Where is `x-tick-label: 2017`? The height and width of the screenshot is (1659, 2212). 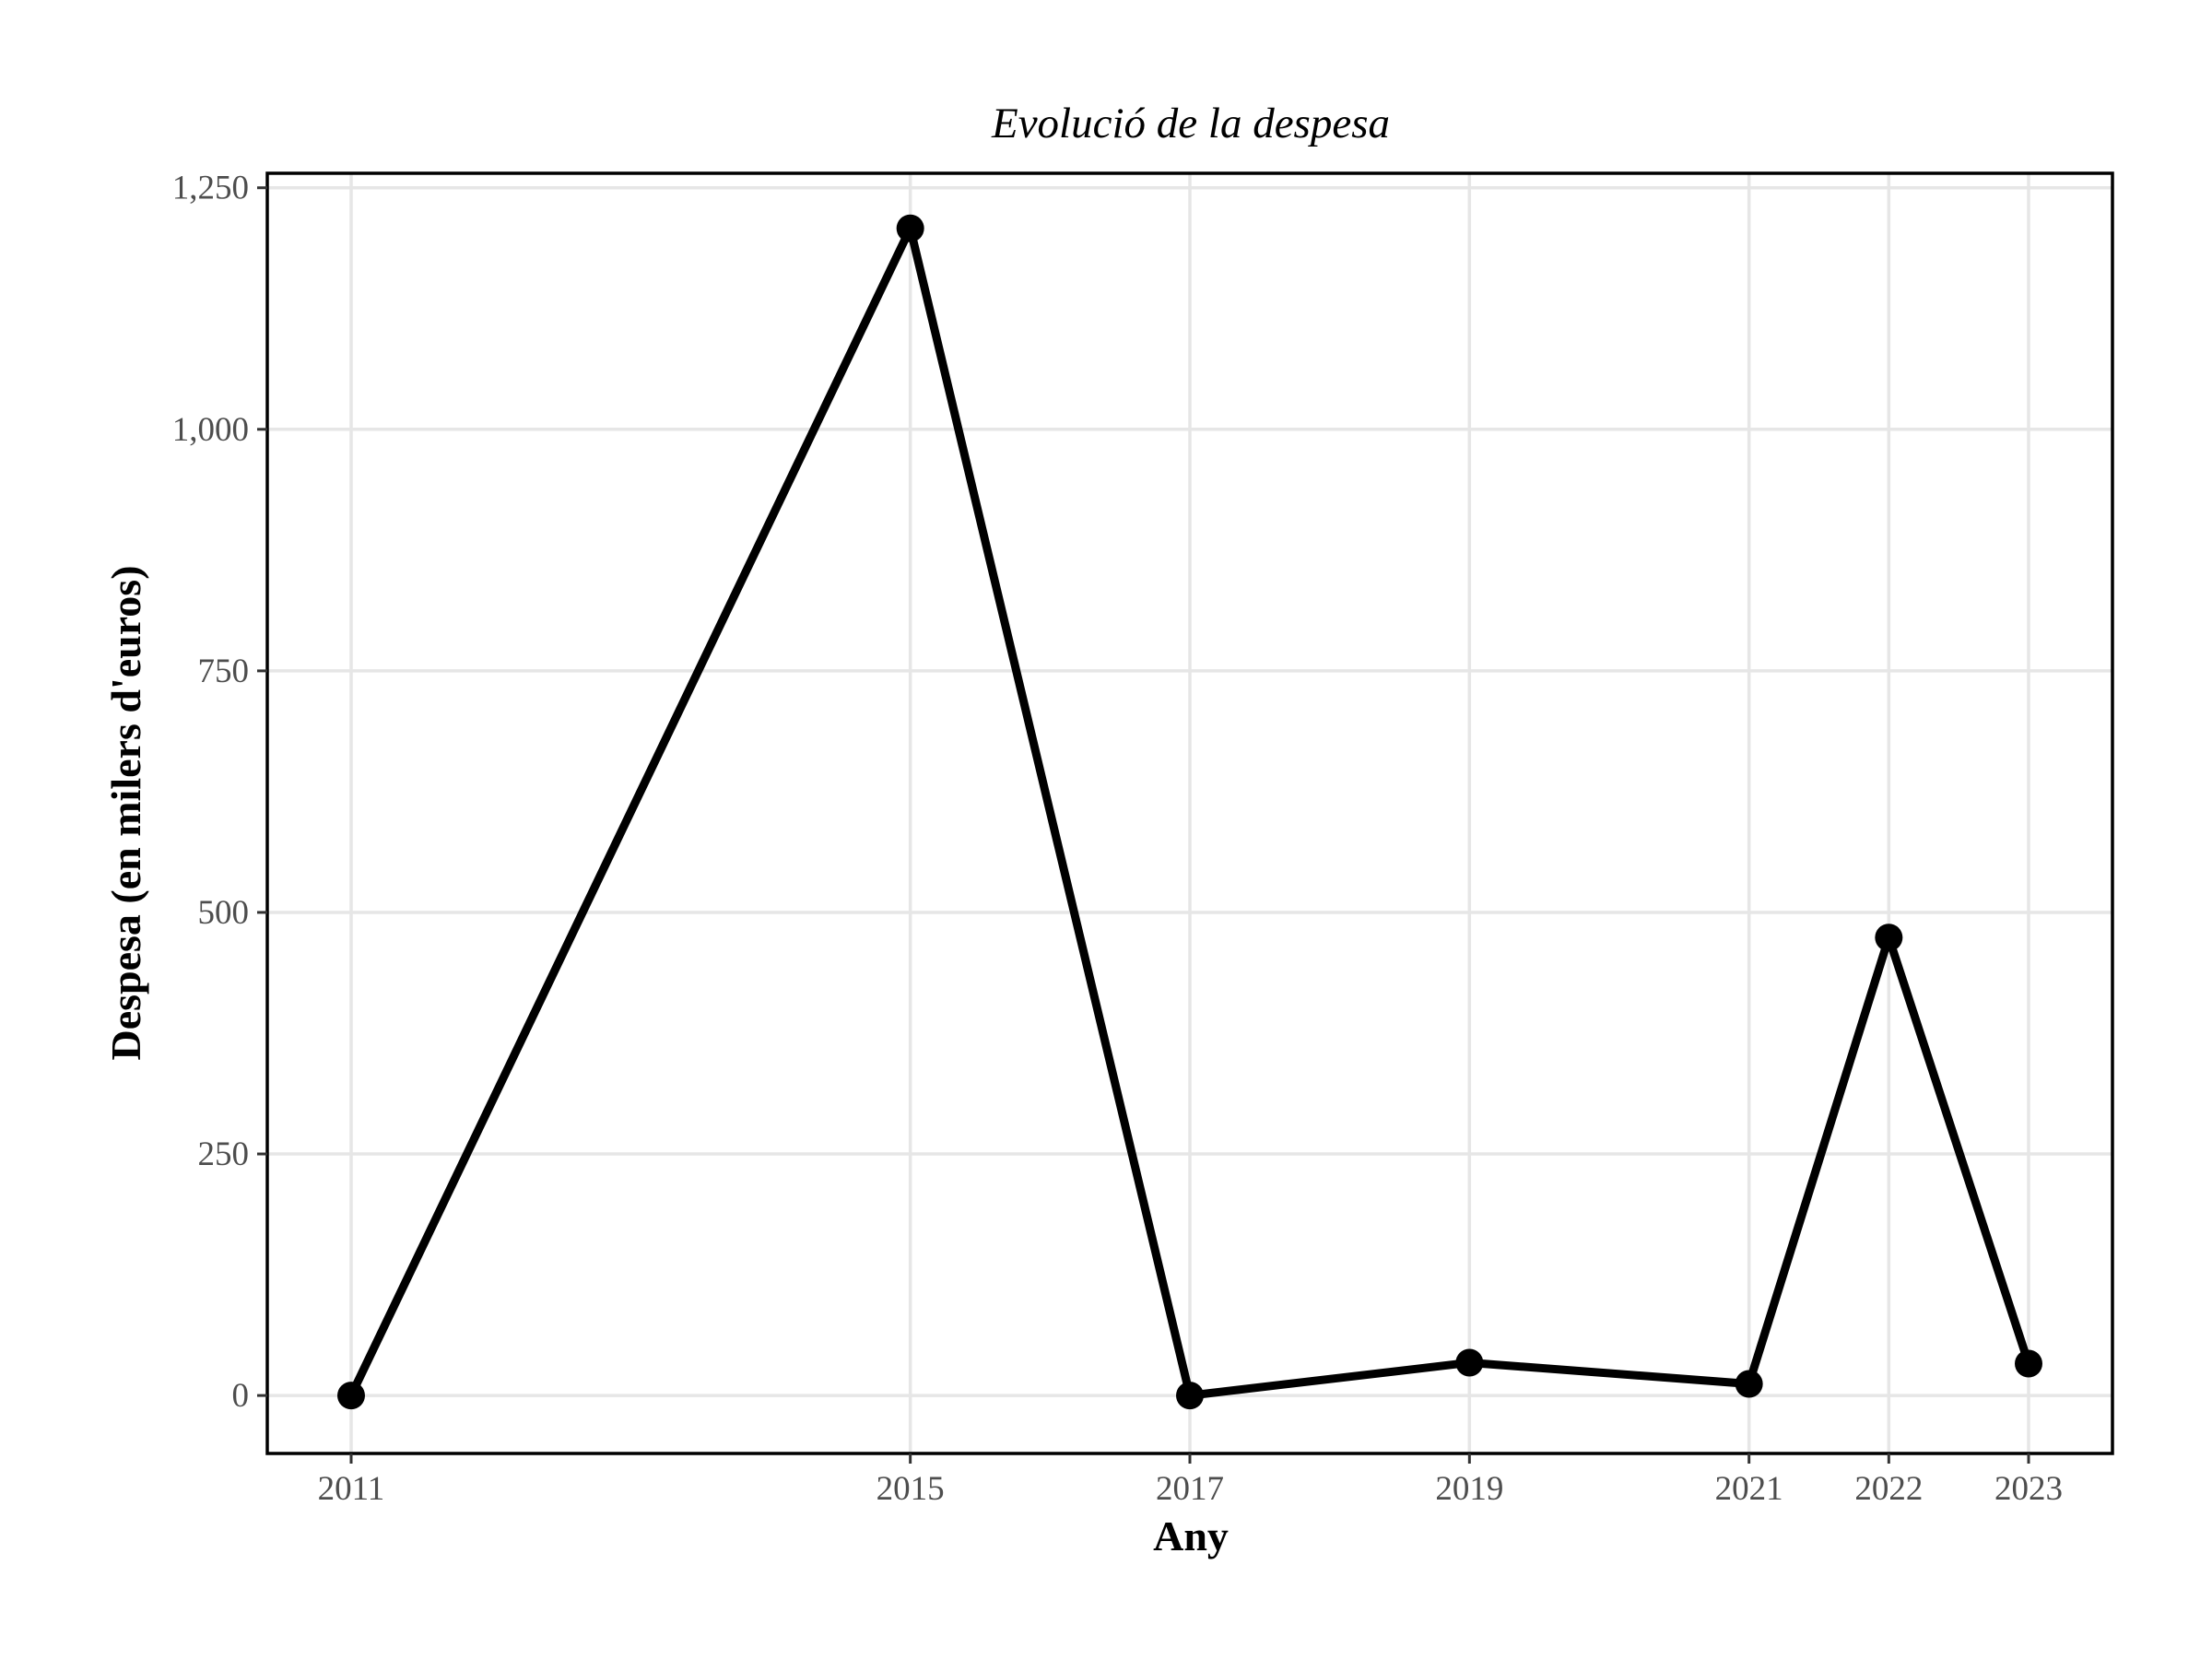
x-tick-label: 2017 is located at coordinates (1190, 1489).